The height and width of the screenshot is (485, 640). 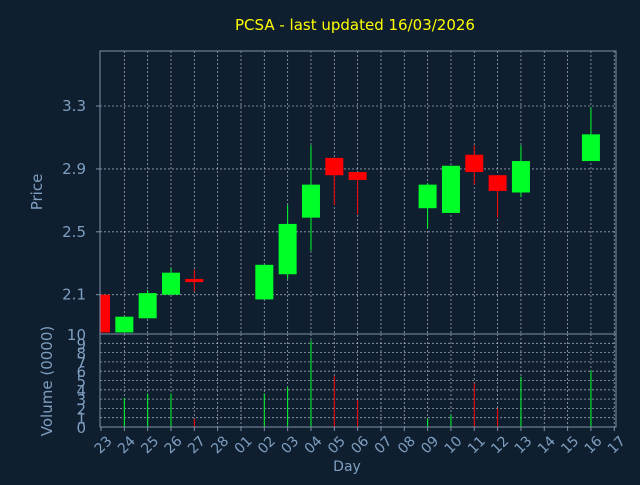 What do you see at coordinates (37, 192) in the screenshot?
I see `price-axis-label: Price` at bounding box center [37, 192].